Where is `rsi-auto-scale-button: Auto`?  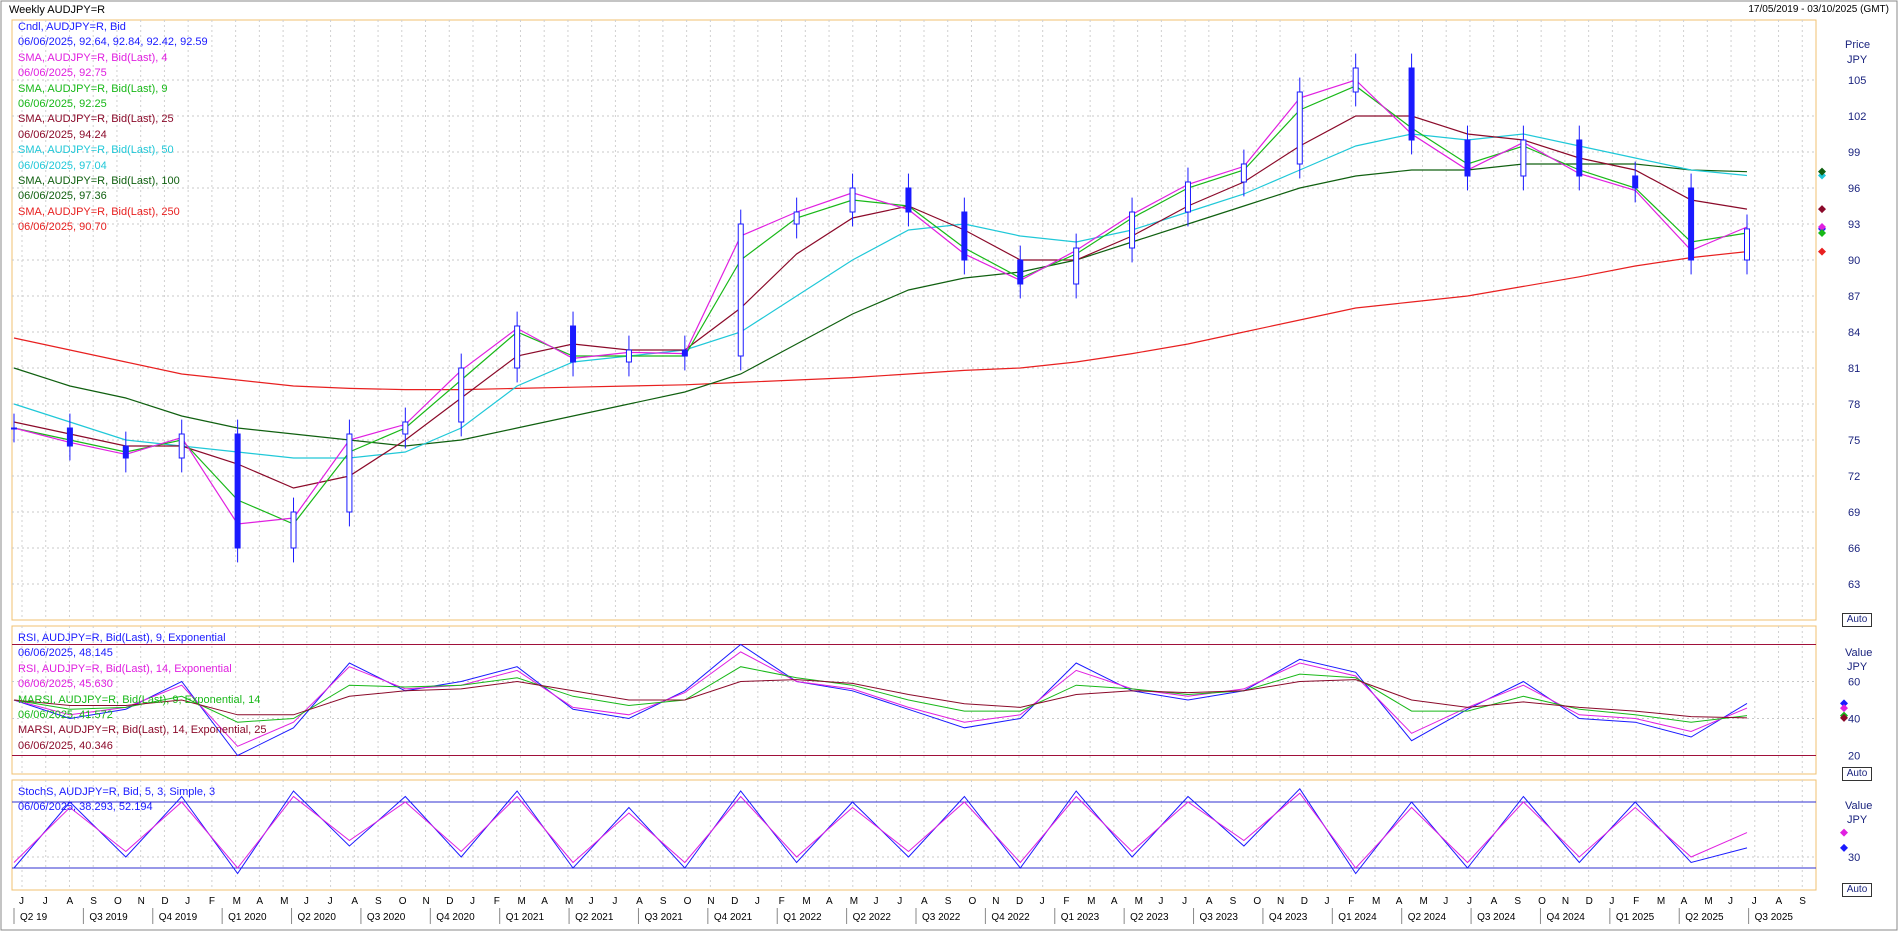 rsi-auto-scale-button: Auto is located at coordinates (1857, 774).